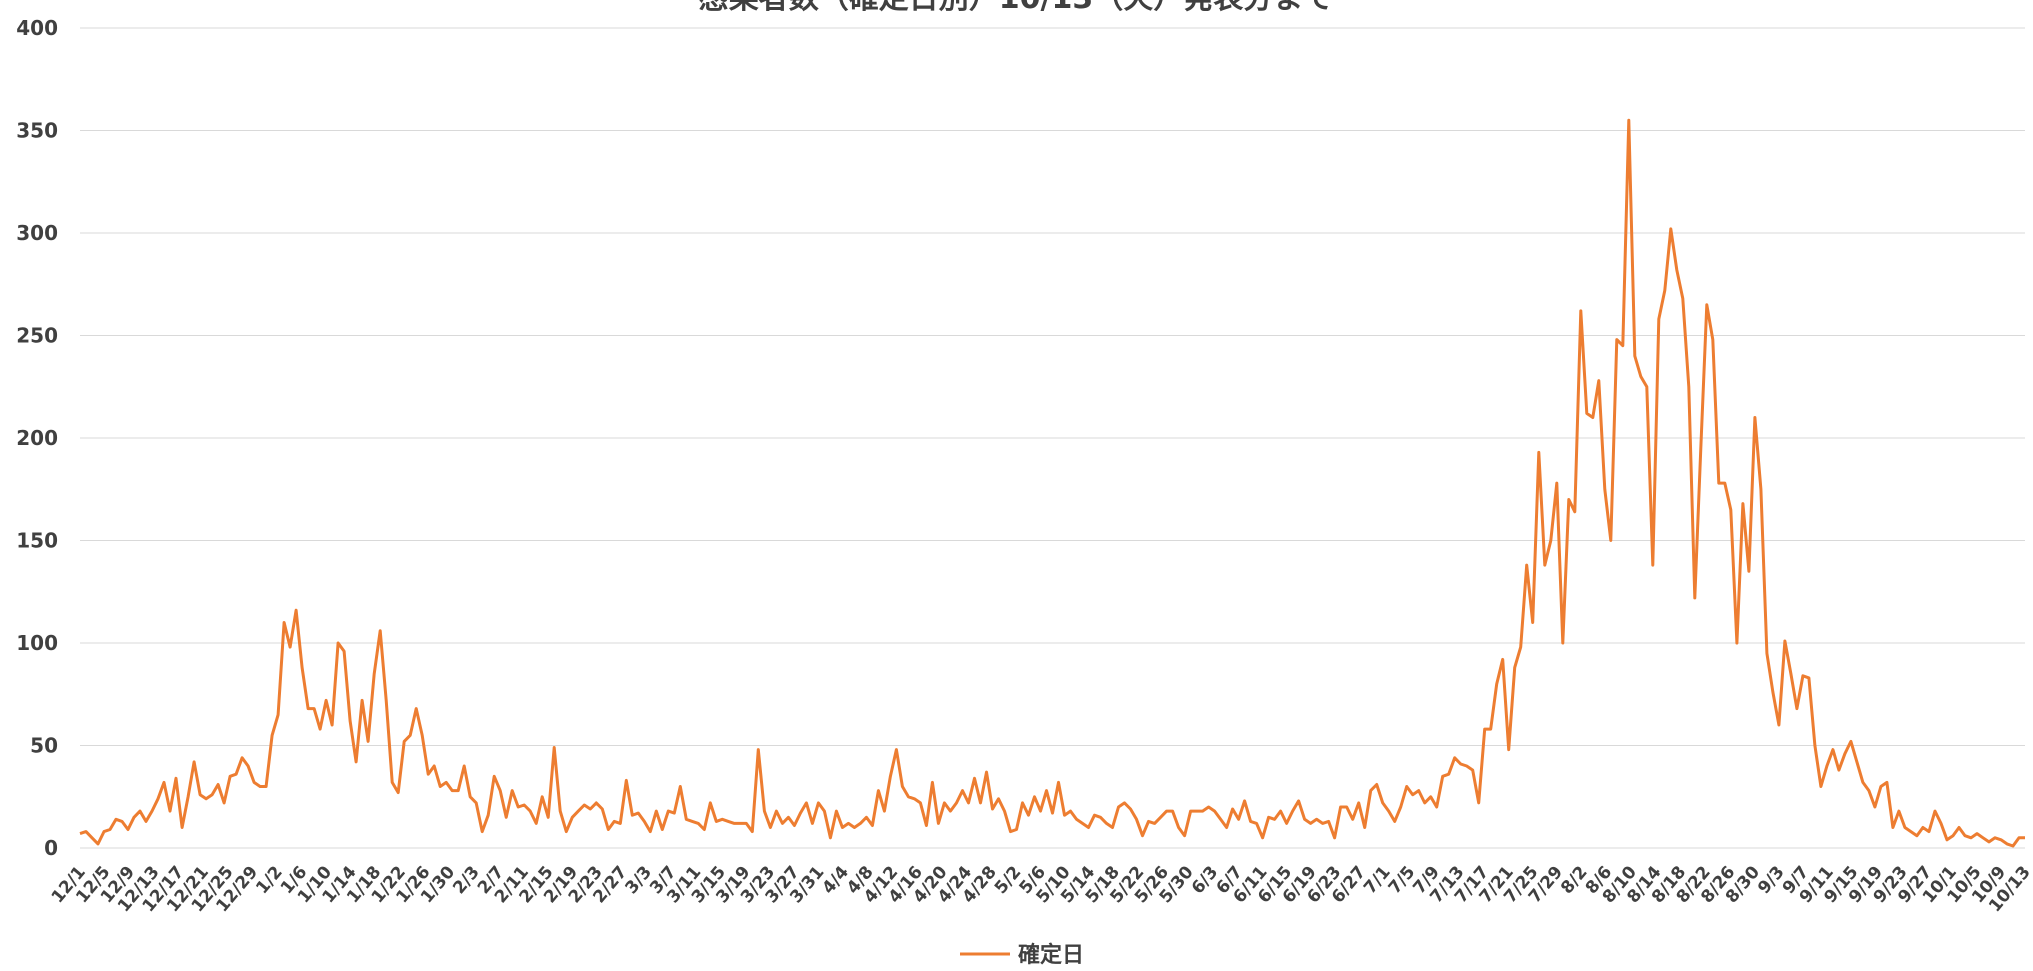  What do you see at coordinates (51, 848) in the screenshot?
I see `y-tick-label: 0` at bounding box center [51, 848].